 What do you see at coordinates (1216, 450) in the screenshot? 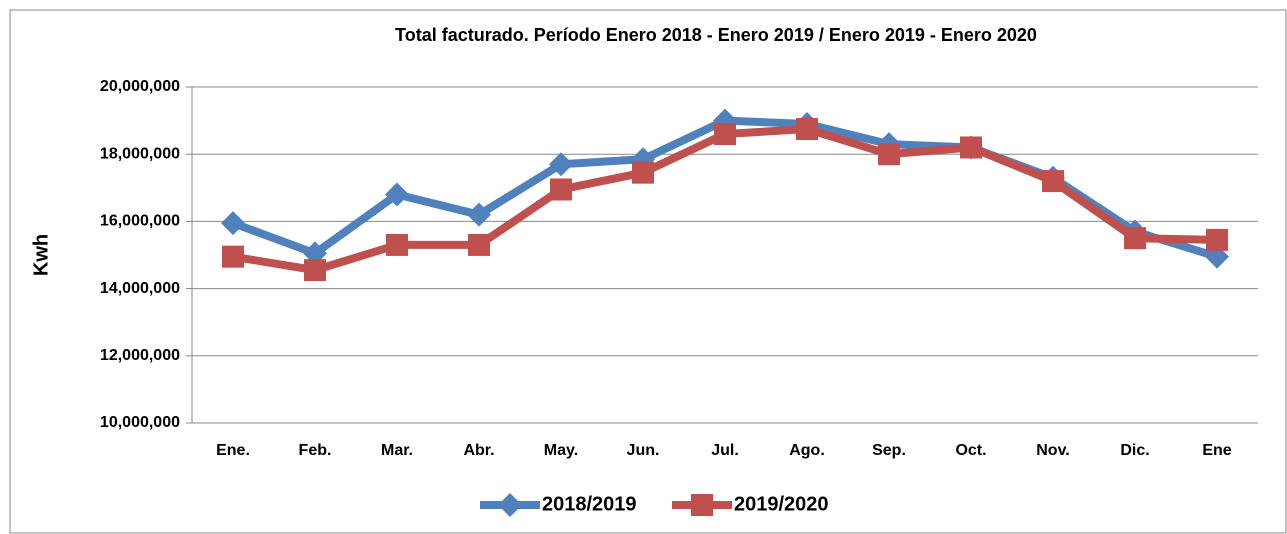
I see `x-tick-label: Ene` at bounding box center [1216, 450].